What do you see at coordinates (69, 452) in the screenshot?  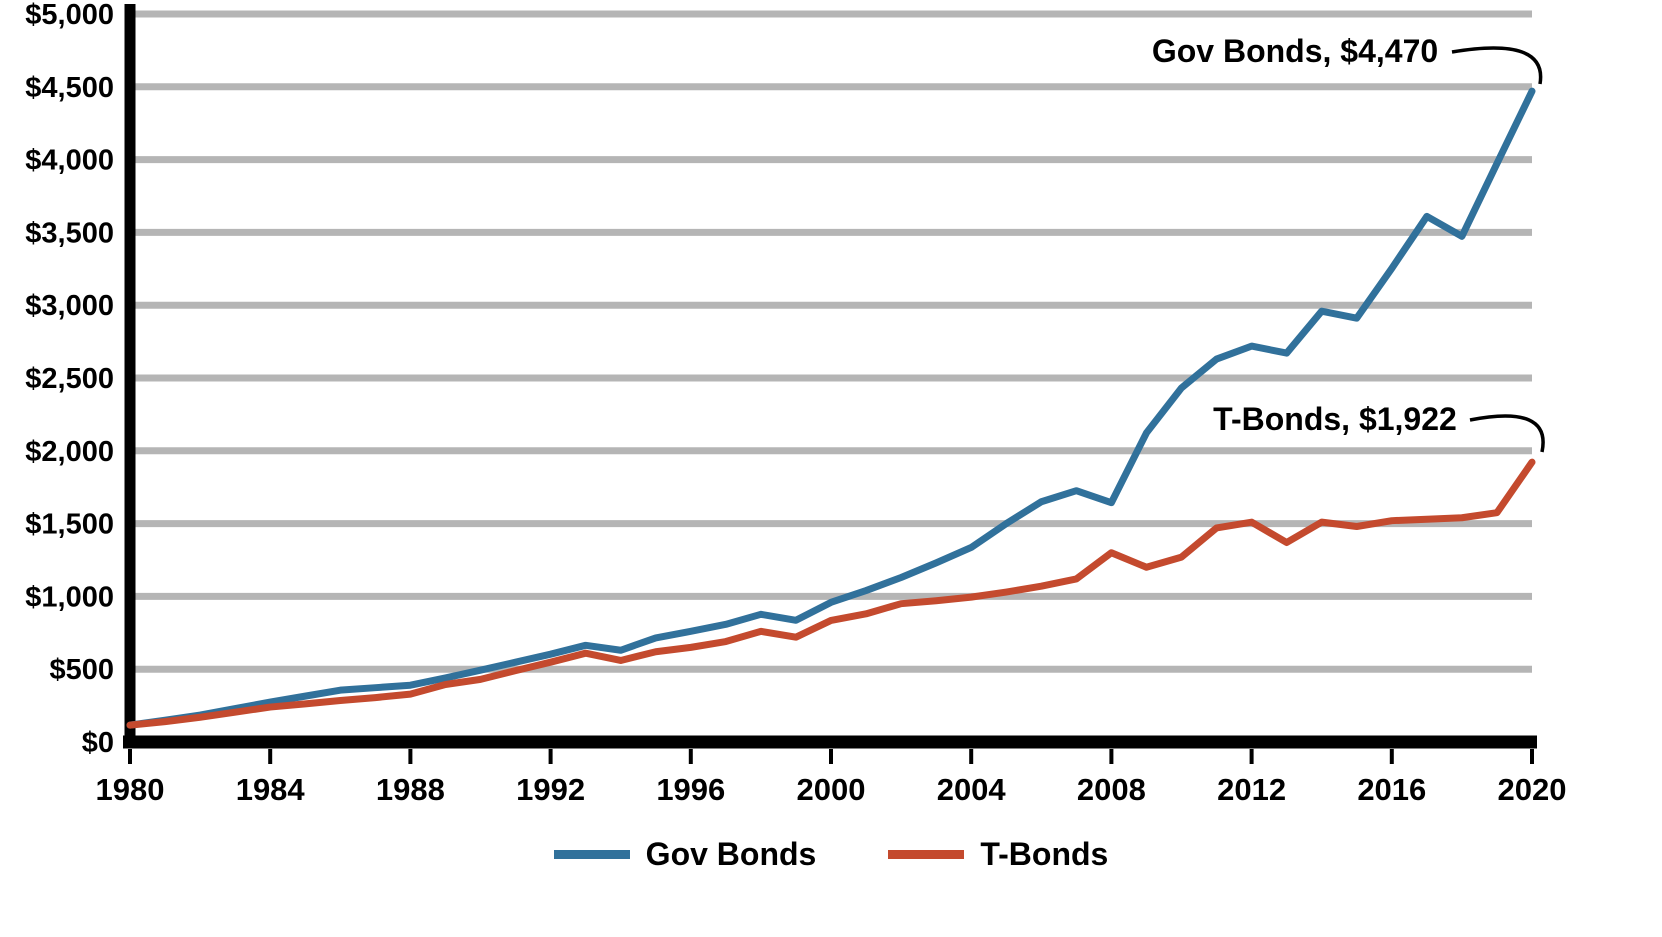 I see `y-axis-label: $2,000` at bounding box center [69, 452].